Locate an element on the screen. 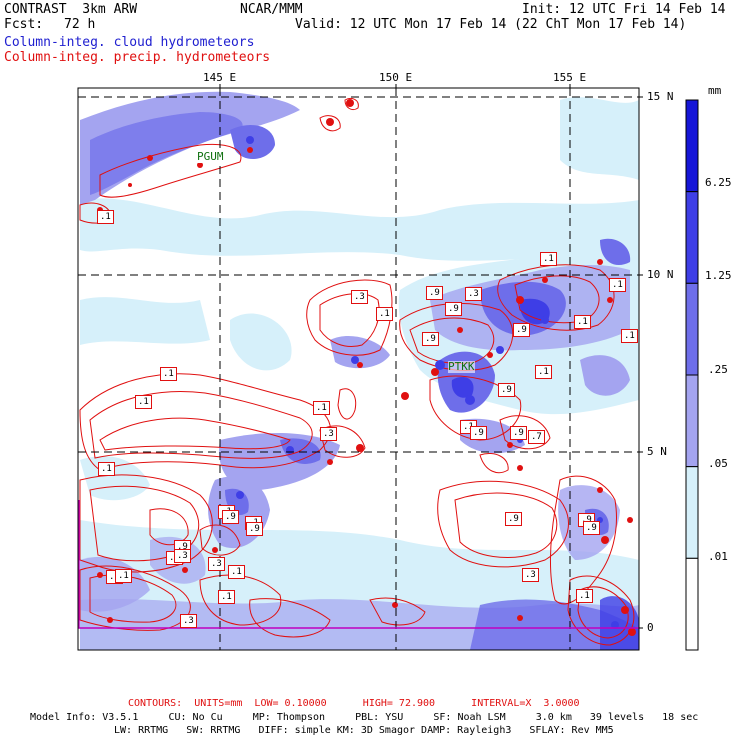  colorbar-label-6-25: 6.25 is located at coordinates (718, 182).